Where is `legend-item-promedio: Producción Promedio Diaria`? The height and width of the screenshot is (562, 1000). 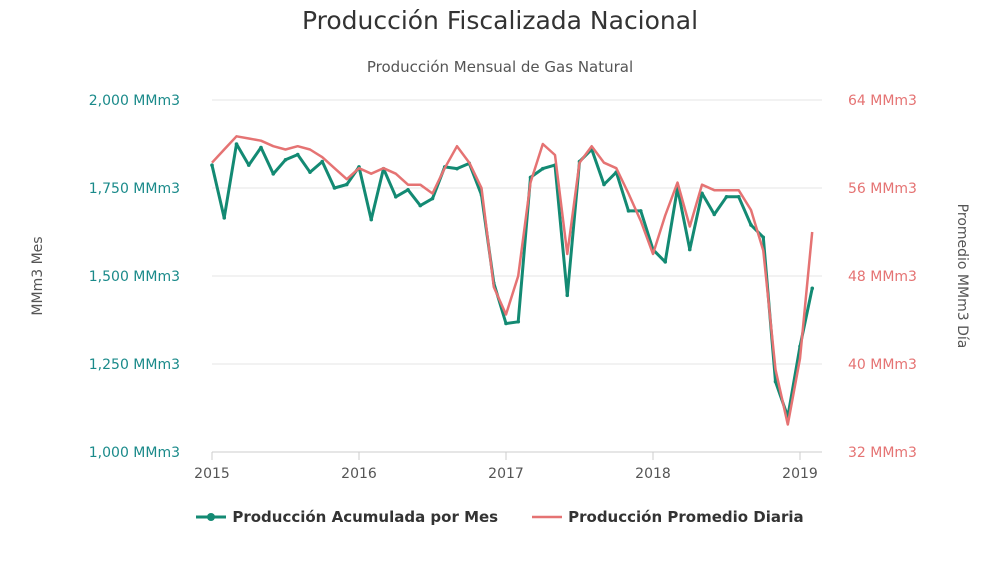
legend-item-promedio: Producción Promedio Diaria is located at coordinates (668, 517).